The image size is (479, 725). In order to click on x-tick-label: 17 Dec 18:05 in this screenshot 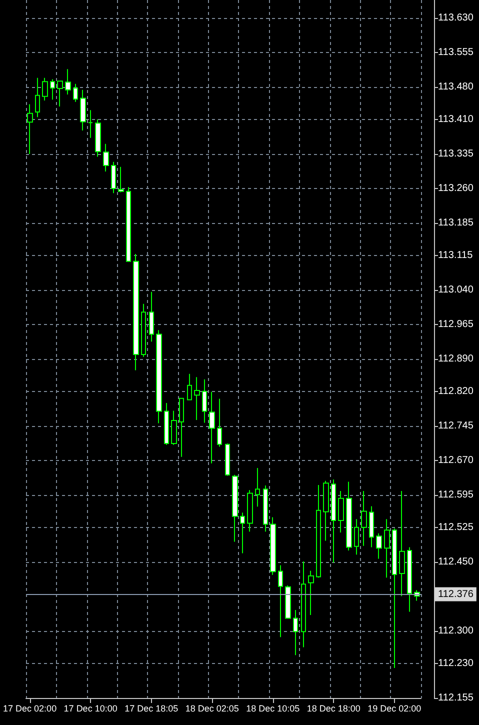, I will do `click(151, 709)`.